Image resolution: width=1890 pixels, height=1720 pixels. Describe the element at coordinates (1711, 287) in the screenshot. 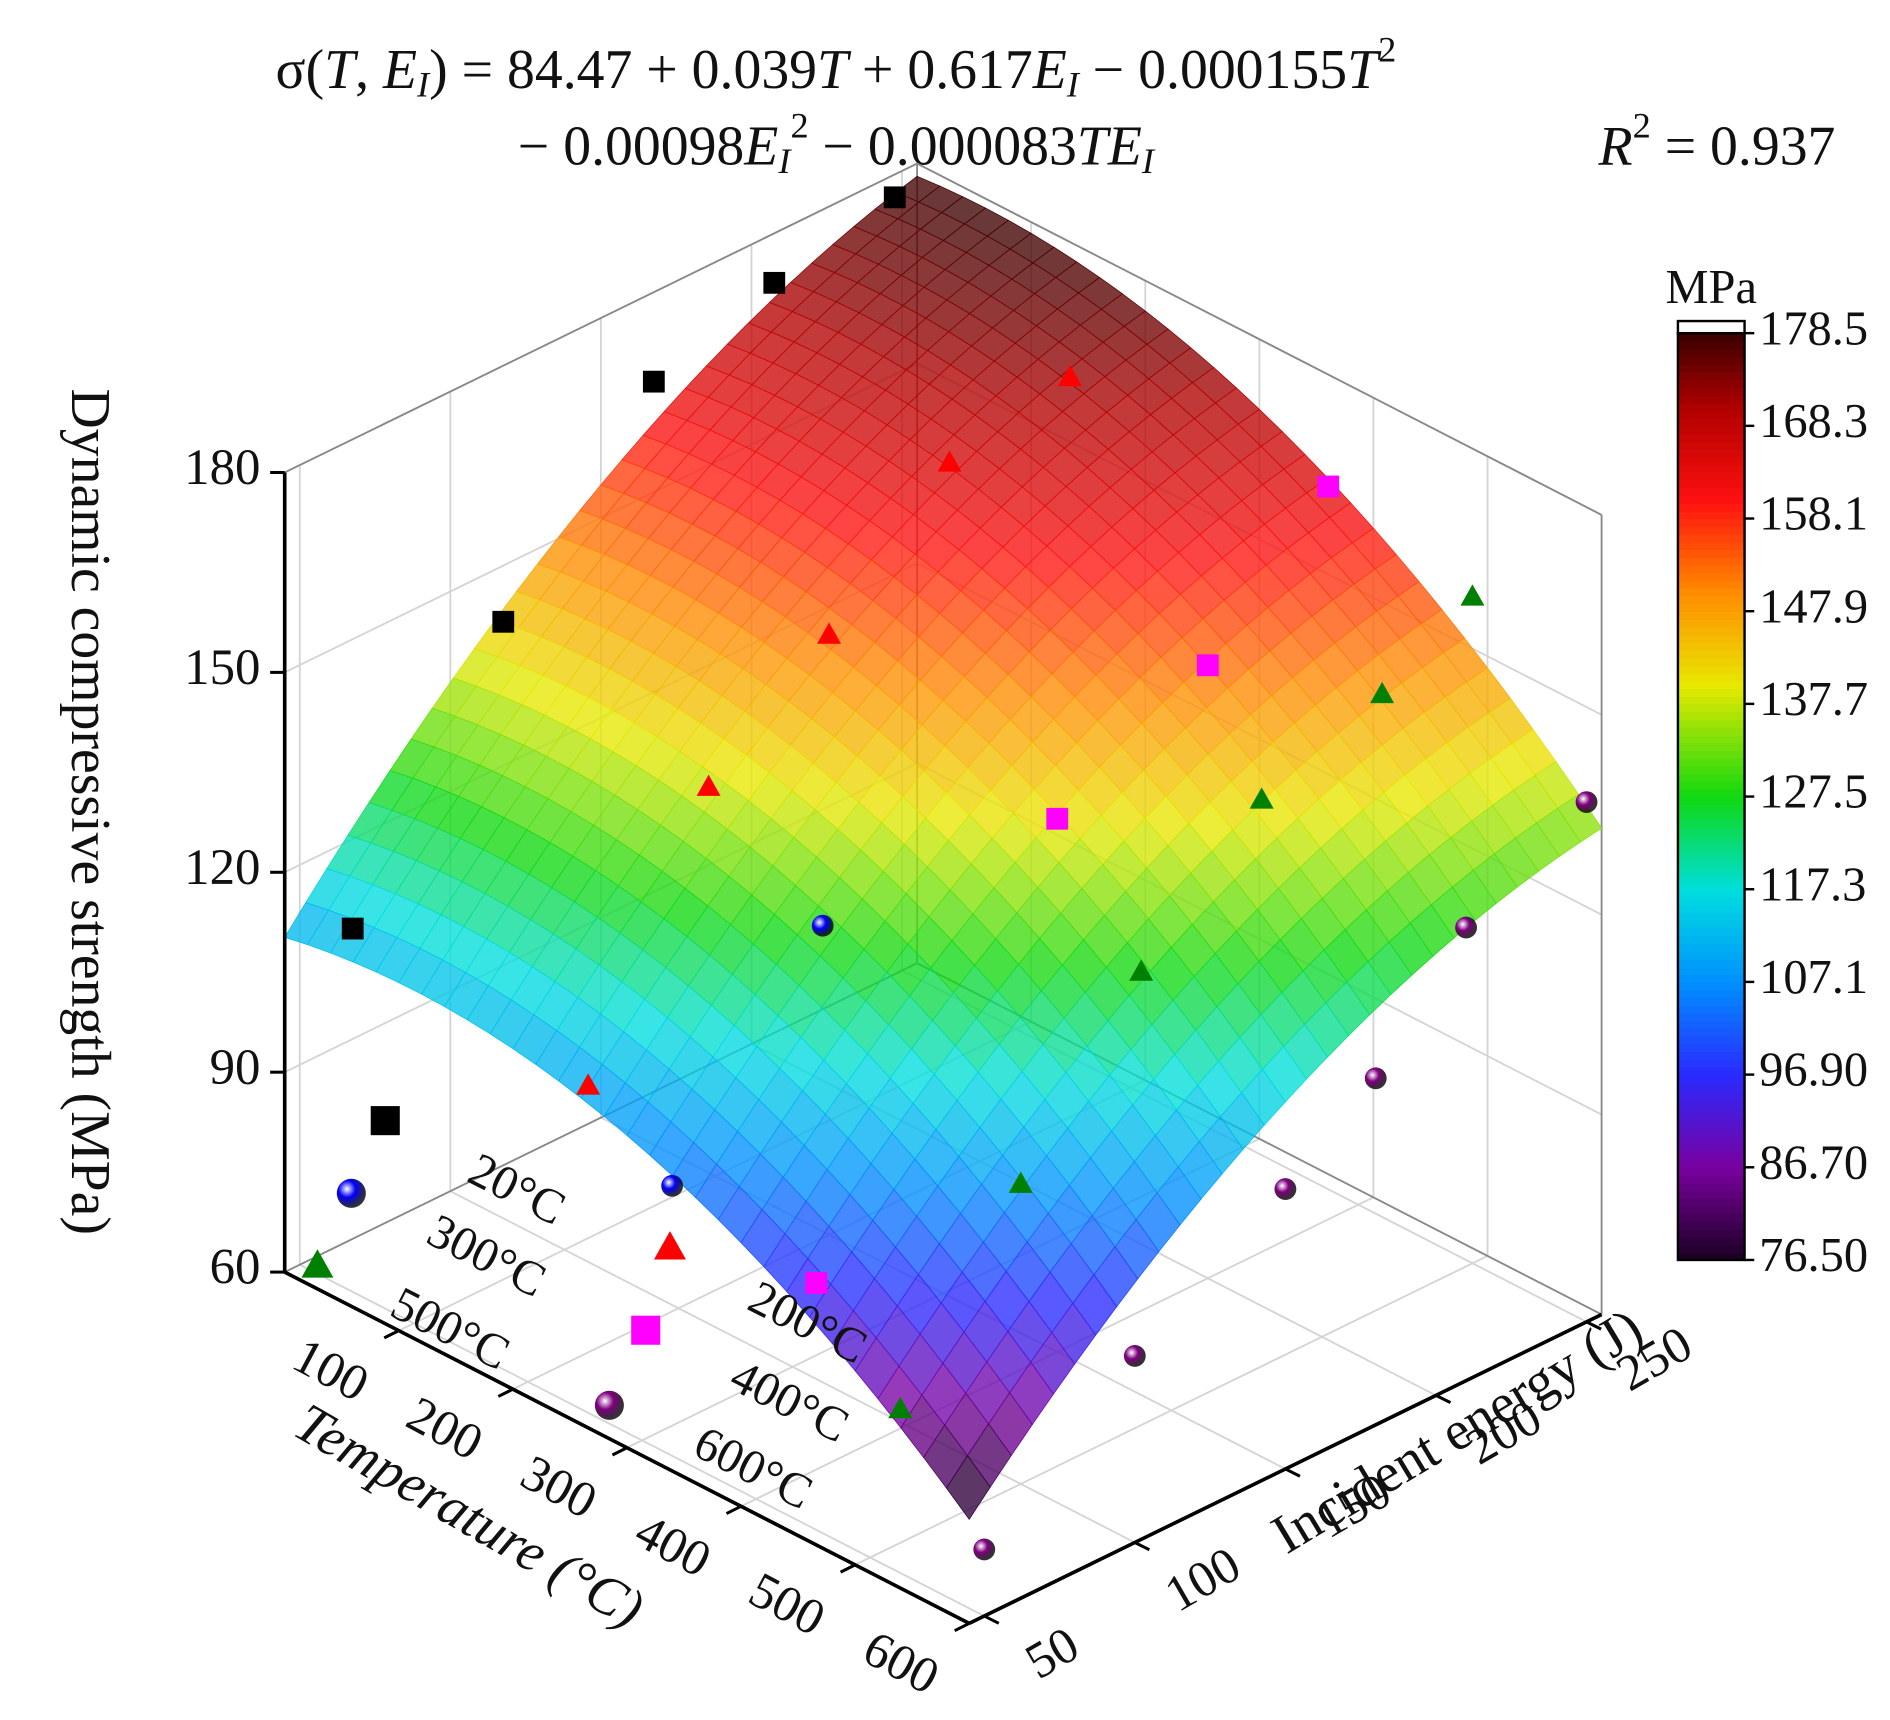

I see `colorbar-title: MPa` at that location.